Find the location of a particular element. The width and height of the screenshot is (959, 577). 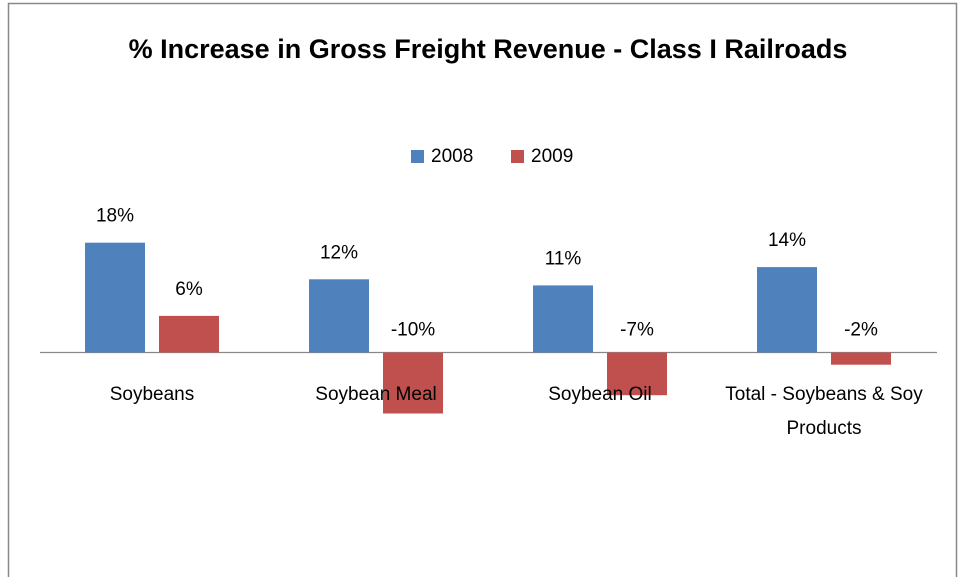

data-label: 6% is located at coordinates (189, 289).